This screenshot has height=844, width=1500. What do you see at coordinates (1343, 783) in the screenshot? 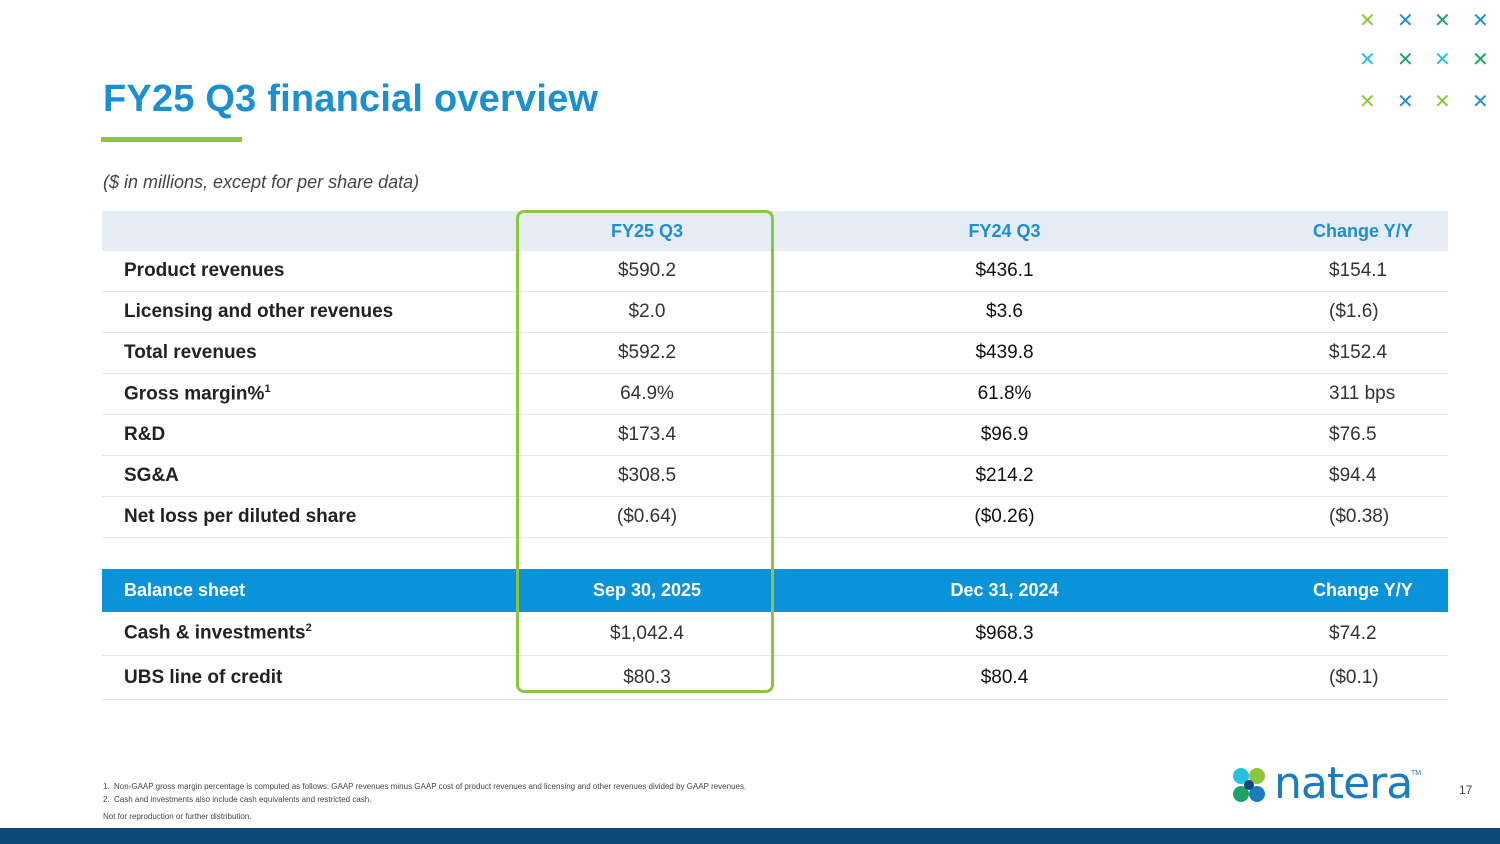
I see `logo-wordmark: natera` at bounding box center [1343, 783].